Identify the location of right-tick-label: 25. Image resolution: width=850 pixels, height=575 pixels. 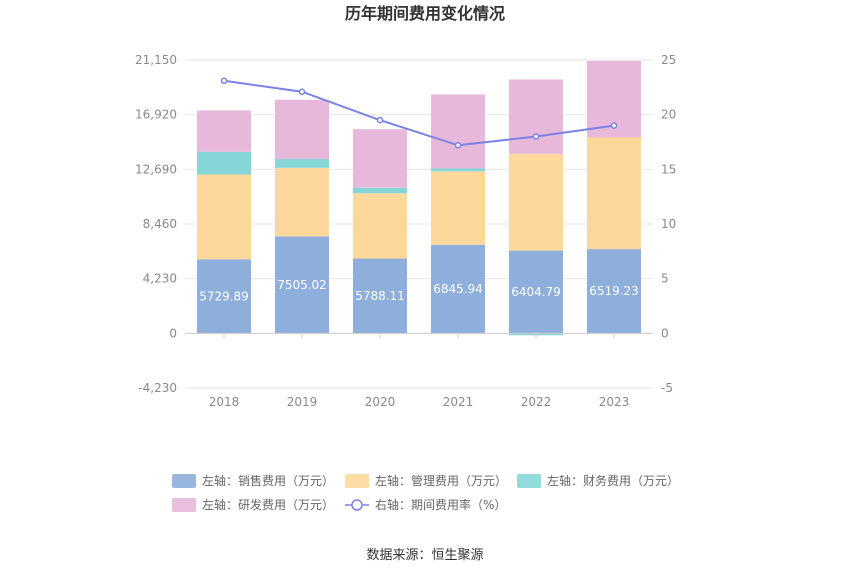
(668, 60).